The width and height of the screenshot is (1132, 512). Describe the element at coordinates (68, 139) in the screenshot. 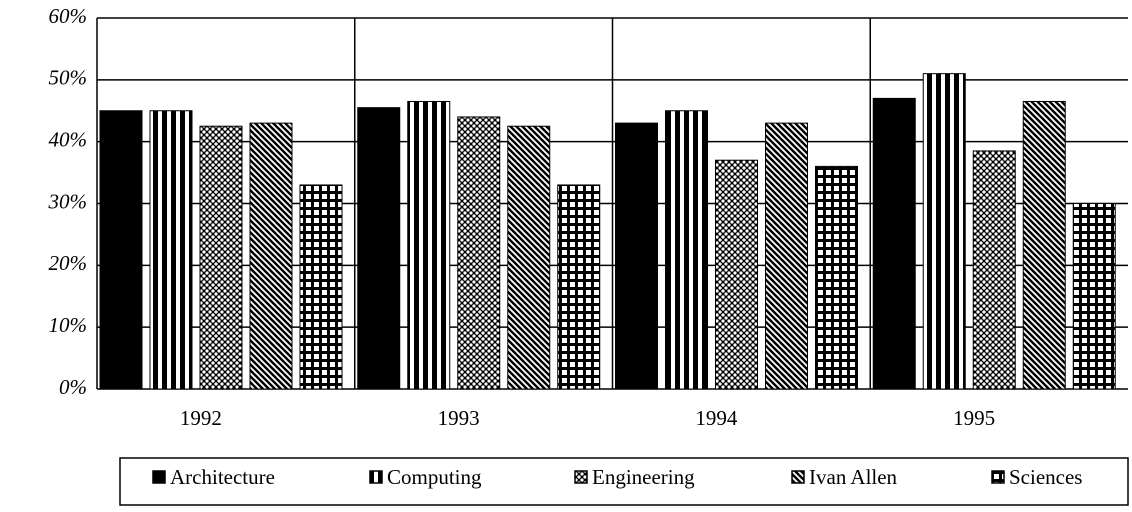

I see `y-tick-label: 40%` at that location.